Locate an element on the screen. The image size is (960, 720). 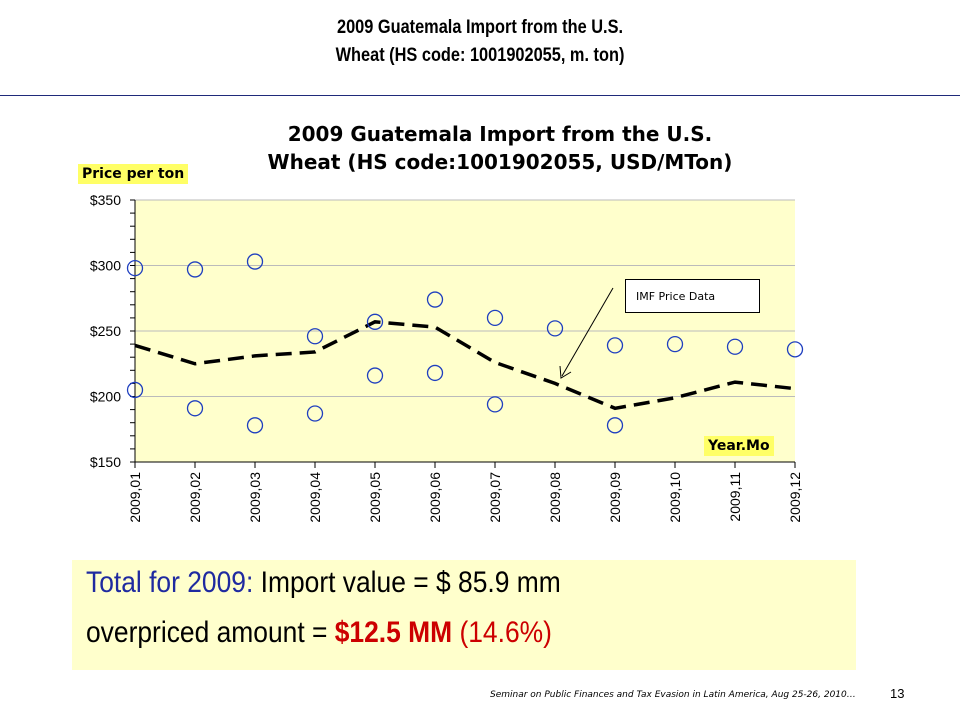
y-tick-label: $200 is located at coordinates (105, 397).